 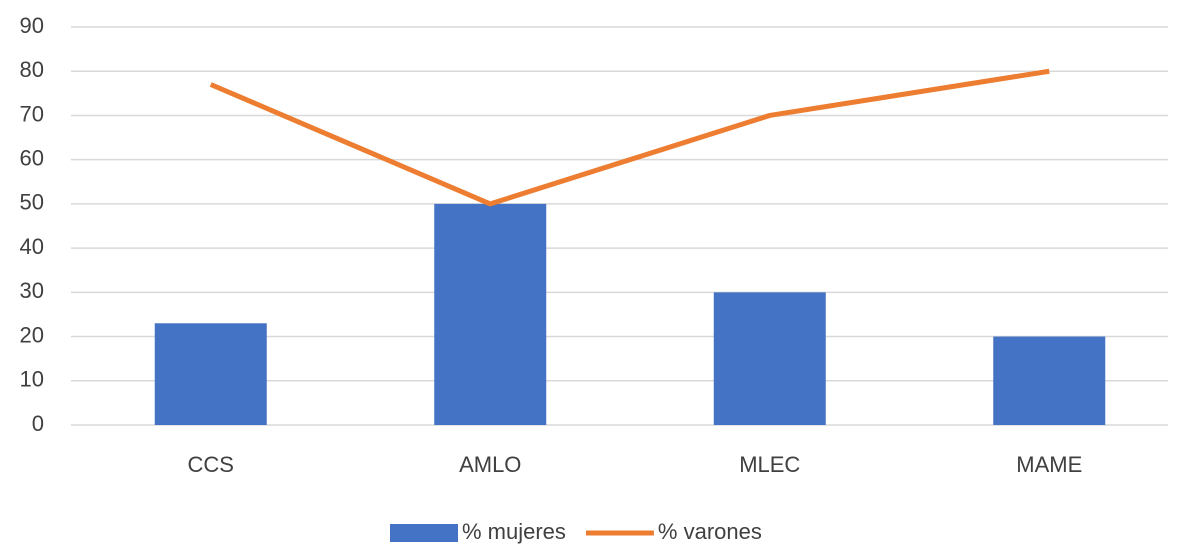 I want to click on y-tick-label: 40, so click(x=32, y=246).